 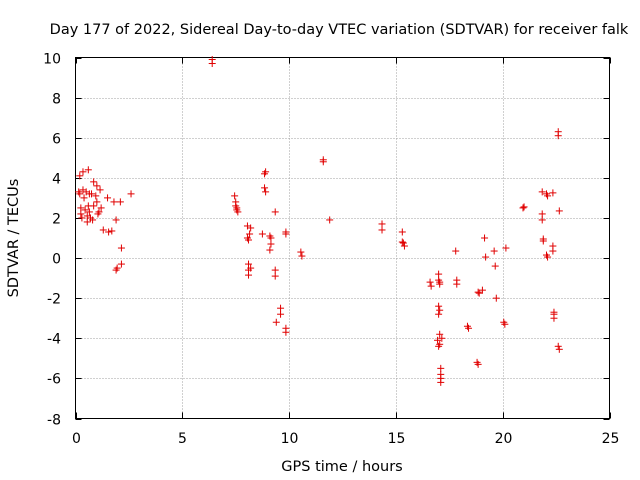 I want to click on y-tick-label: 4, so click(x=56, y=180).